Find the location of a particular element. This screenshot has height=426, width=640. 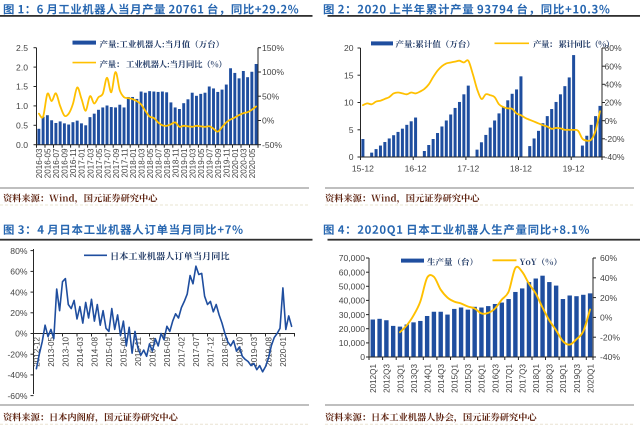

svg-text: 2019-09 is located at coordinates (218, 163).